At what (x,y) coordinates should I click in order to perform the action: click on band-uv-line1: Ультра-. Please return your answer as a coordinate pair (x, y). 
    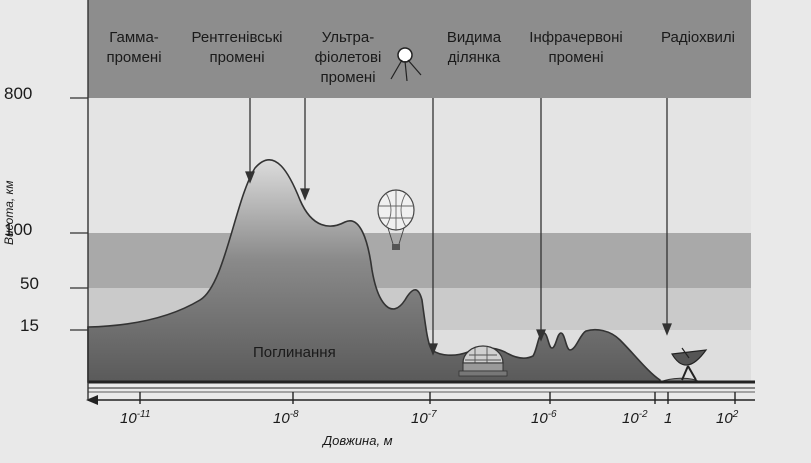
    Looking at the image, I should click on (348, 37).